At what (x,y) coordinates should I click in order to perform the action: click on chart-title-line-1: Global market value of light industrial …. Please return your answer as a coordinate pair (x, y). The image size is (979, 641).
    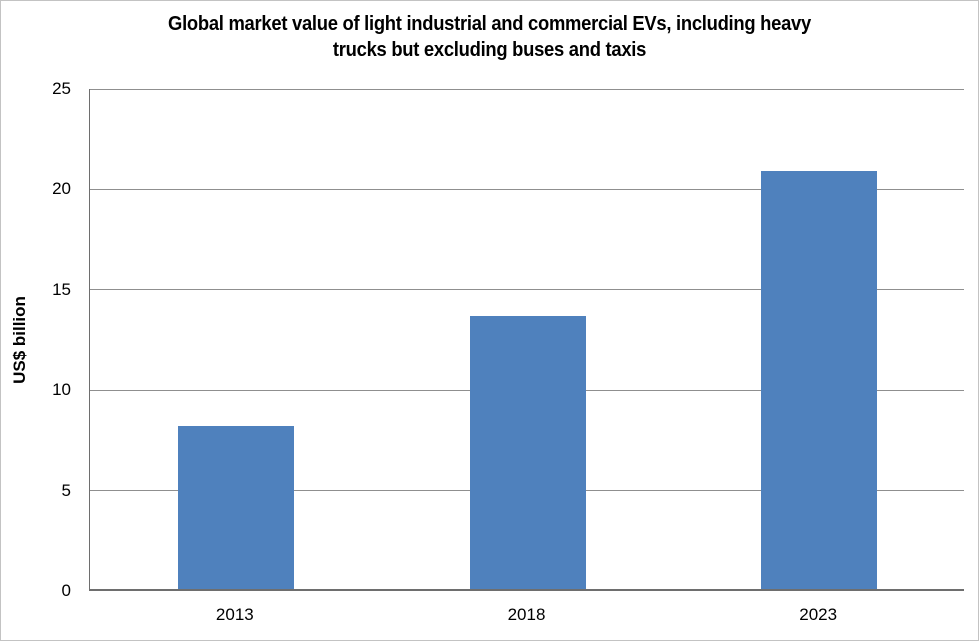
    Looking at the image, I should click on (489, 24).